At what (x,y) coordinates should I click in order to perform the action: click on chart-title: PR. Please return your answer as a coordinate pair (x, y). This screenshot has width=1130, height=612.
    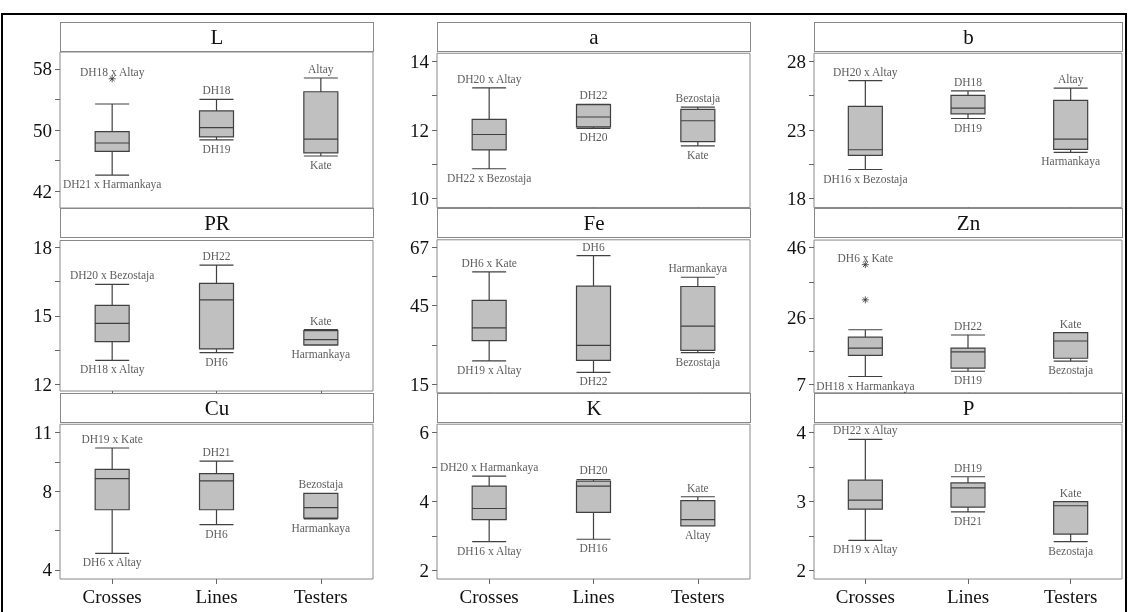
    Looking at the image, I should click on (217, 223).